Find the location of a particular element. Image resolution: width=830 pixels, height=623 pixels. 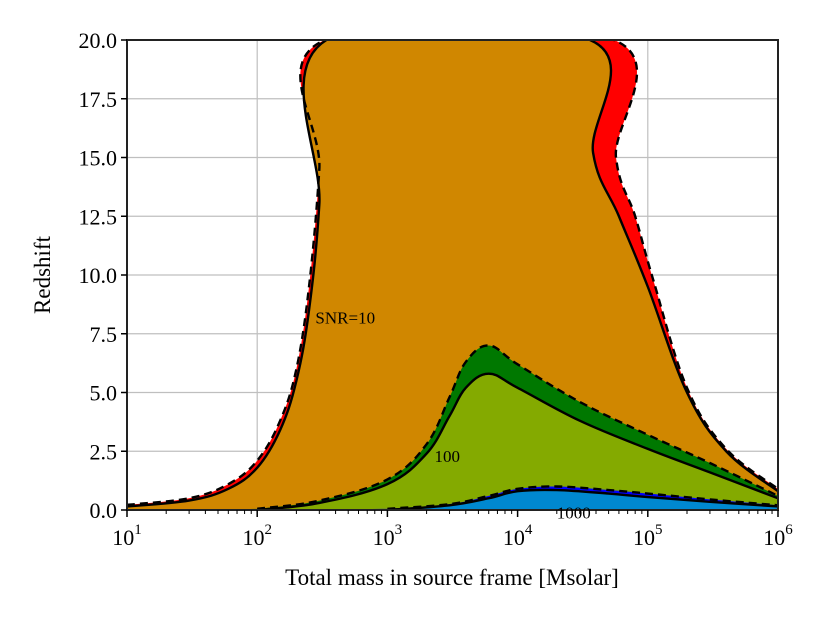

contour-labels: SNR=10 100 1000 is located at coordinates (452, 415).